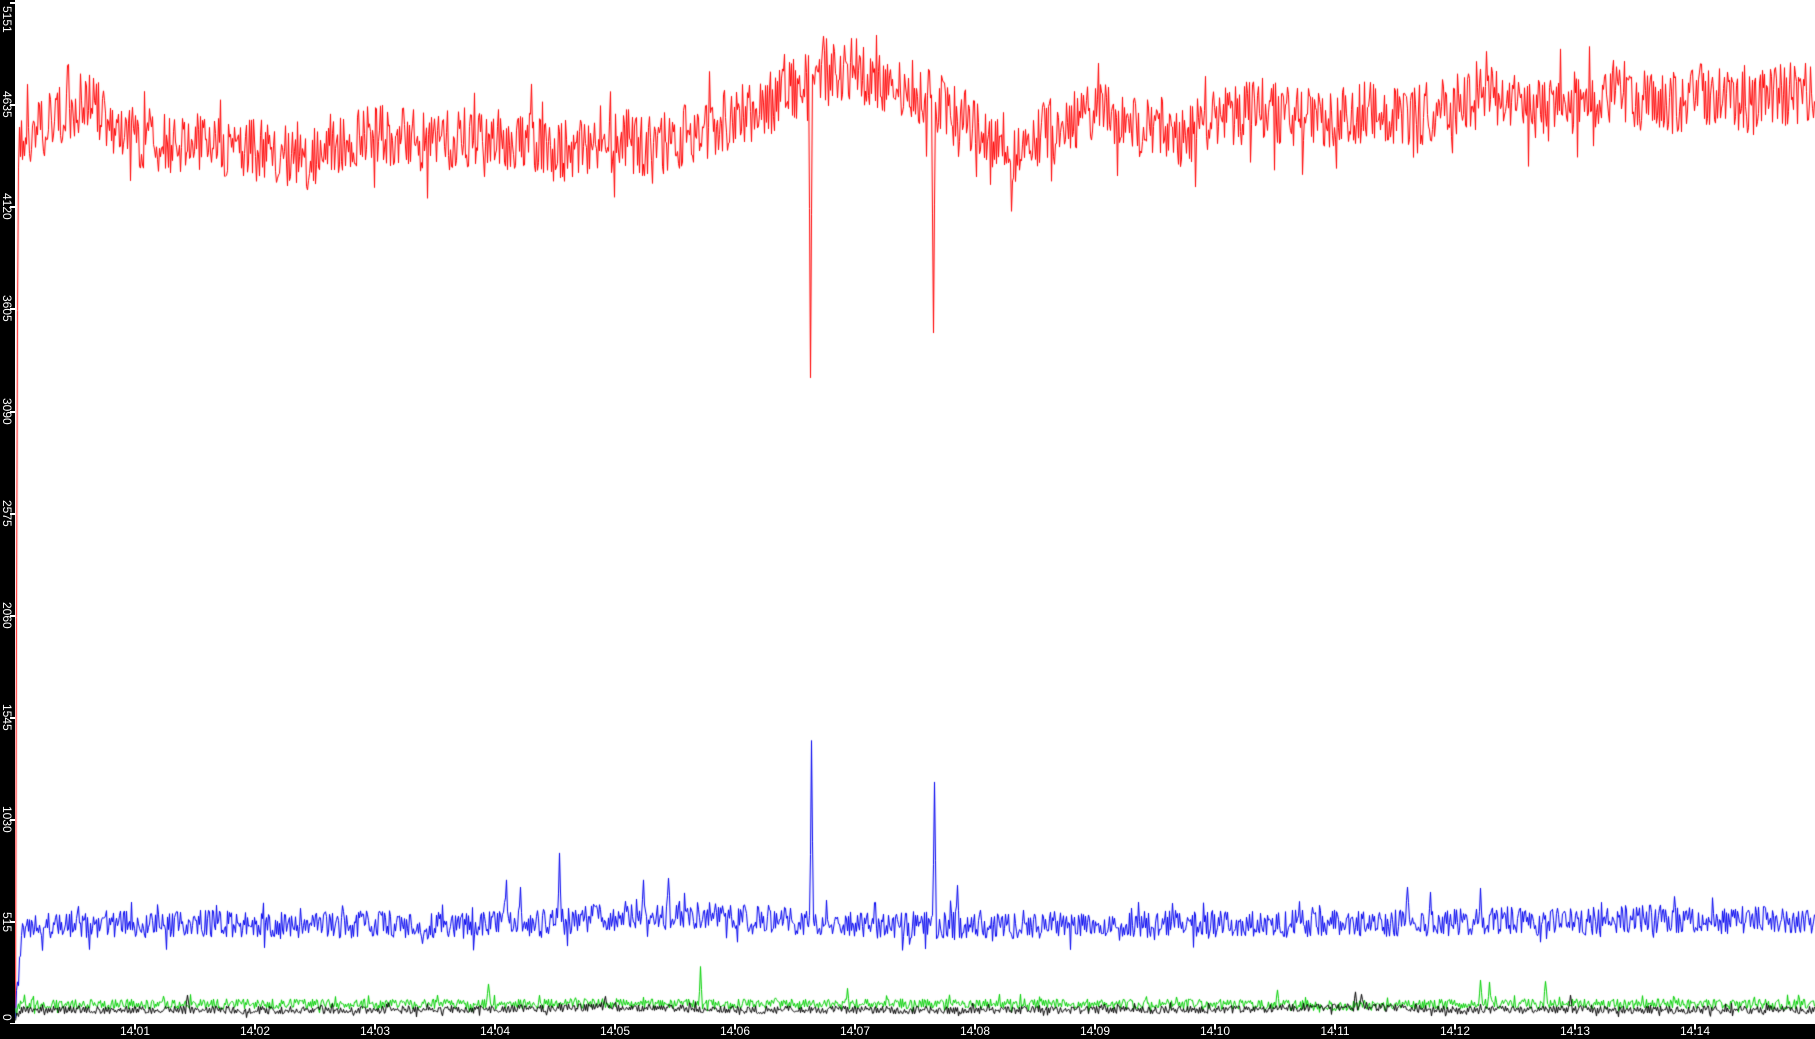  Describe the element at coordinates (855, 1031) in the screenshot. I see `x-axis-label: 14:07` at that location.